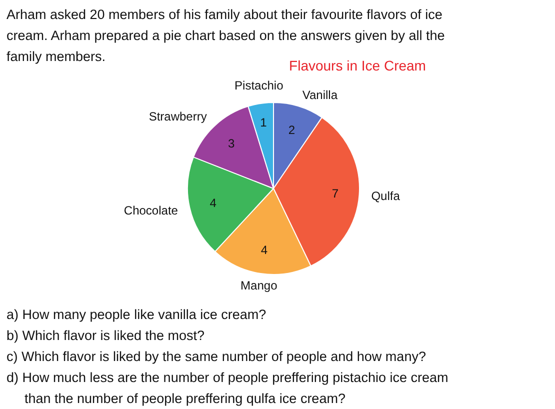 The width and height of the screenshot is (555, 409). Describe the element at coordinates (264, 123) in the screenshot. I see `data-label: 1` at that location.